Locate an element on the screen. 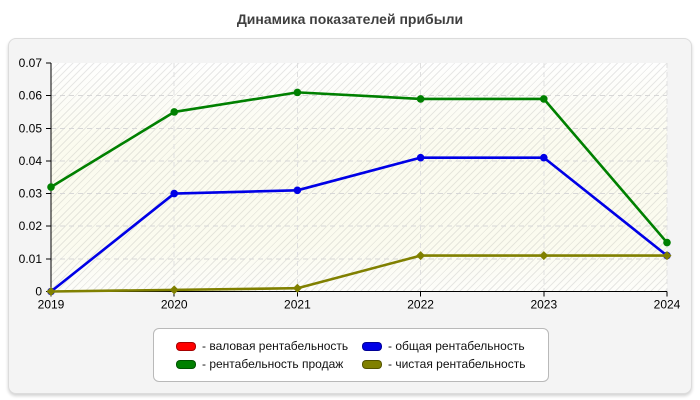  legend-swatch-red is located at coordinates (186, 346).